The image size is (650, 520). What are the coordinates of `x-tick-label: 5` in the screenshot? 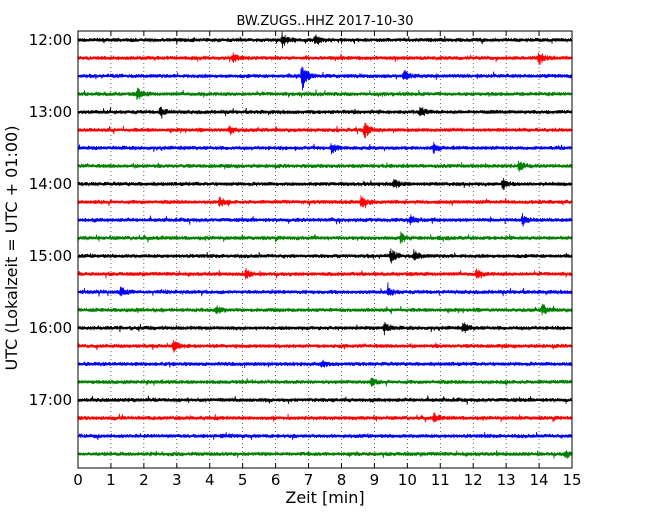 It's located at (243, 480).